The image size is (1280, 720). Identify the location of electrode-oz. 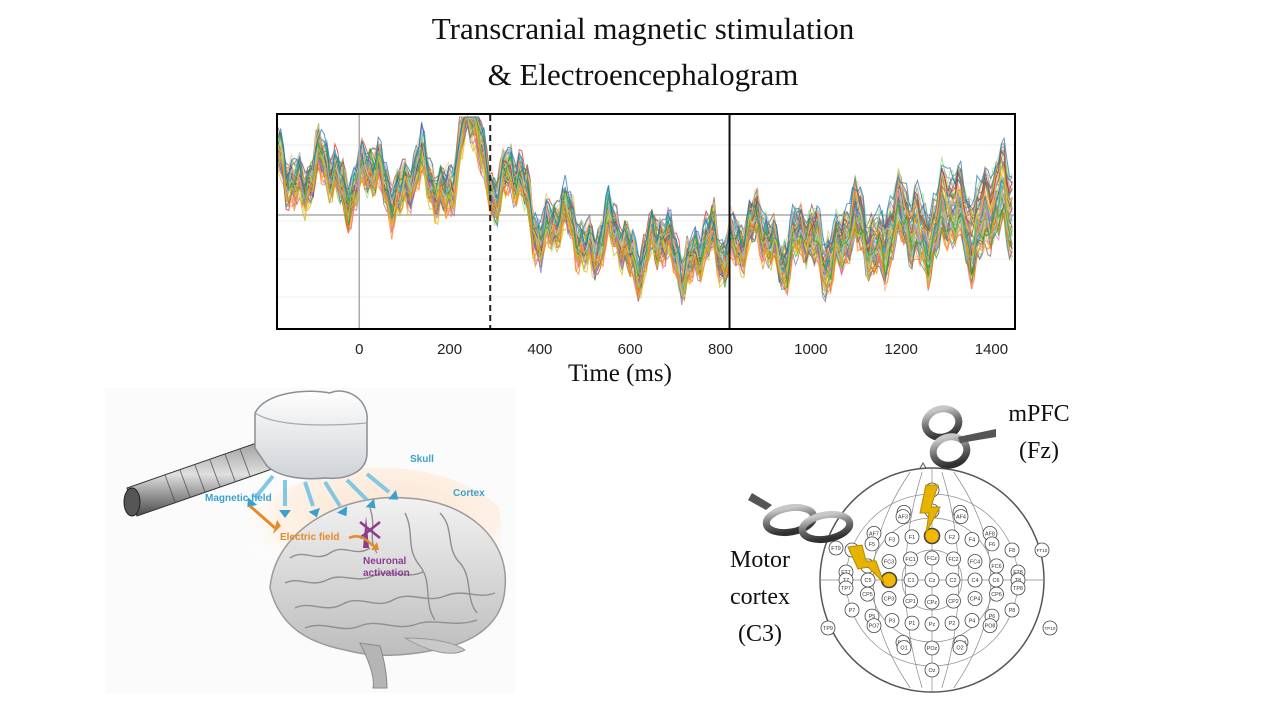
(932, 670).